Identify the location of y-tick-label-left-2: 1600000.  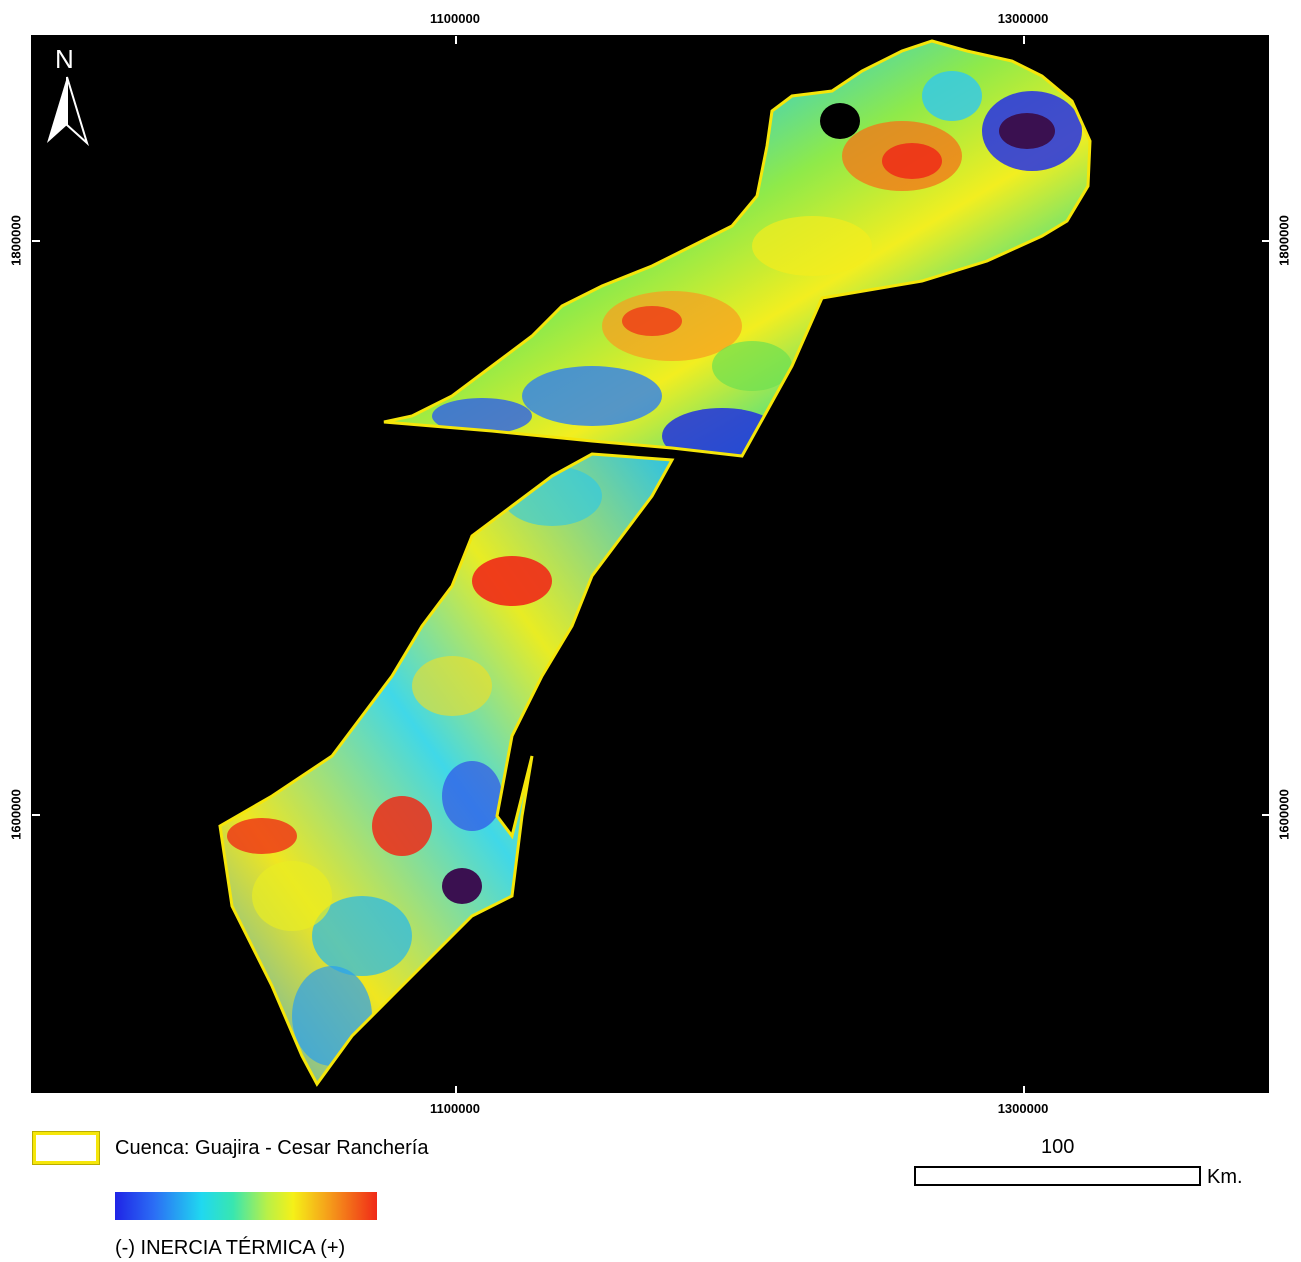
(16, 814).